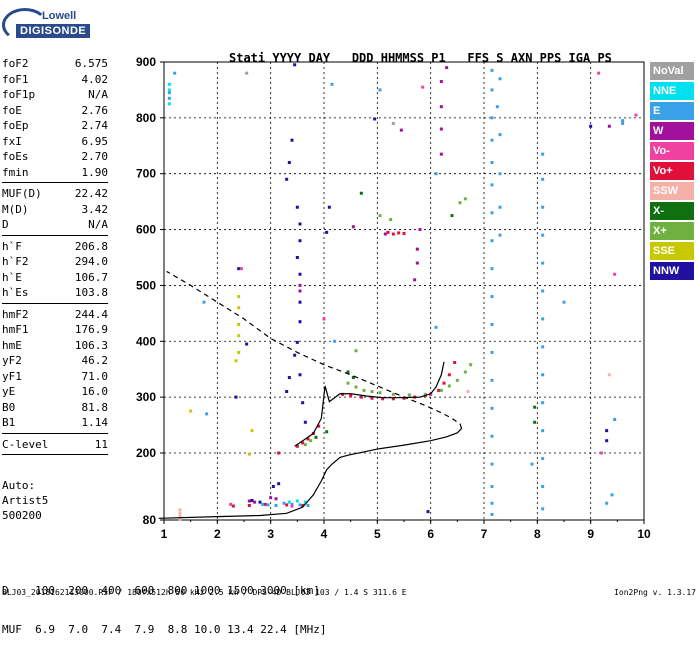  Describe the element at coordinates (55, 377) in the screenshot. I see `param-row: yF1 71.0` at that location.